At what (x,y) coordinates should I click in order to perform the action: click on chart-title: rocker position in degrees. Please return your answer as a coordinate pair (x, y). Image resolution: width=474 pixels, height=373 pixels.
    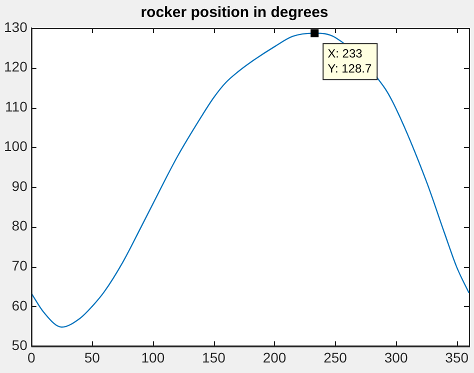
    Looking at the image, I should click on (234, 13).